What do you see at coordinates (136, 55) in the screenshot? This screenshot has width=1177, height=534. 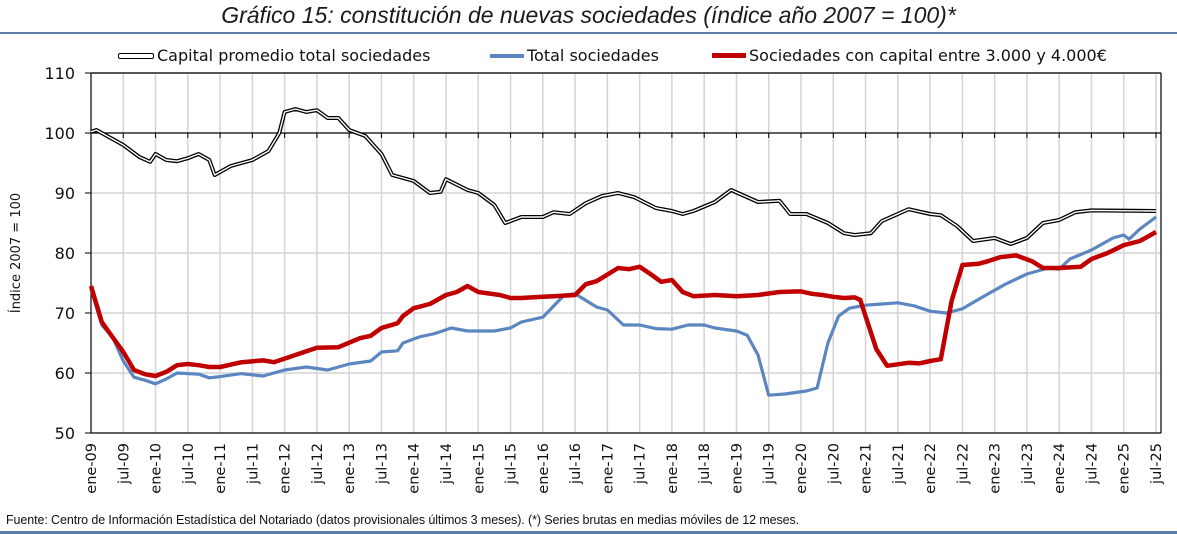 I see `legend-swatch-capital-promedio` at bounding box center [136, 55].